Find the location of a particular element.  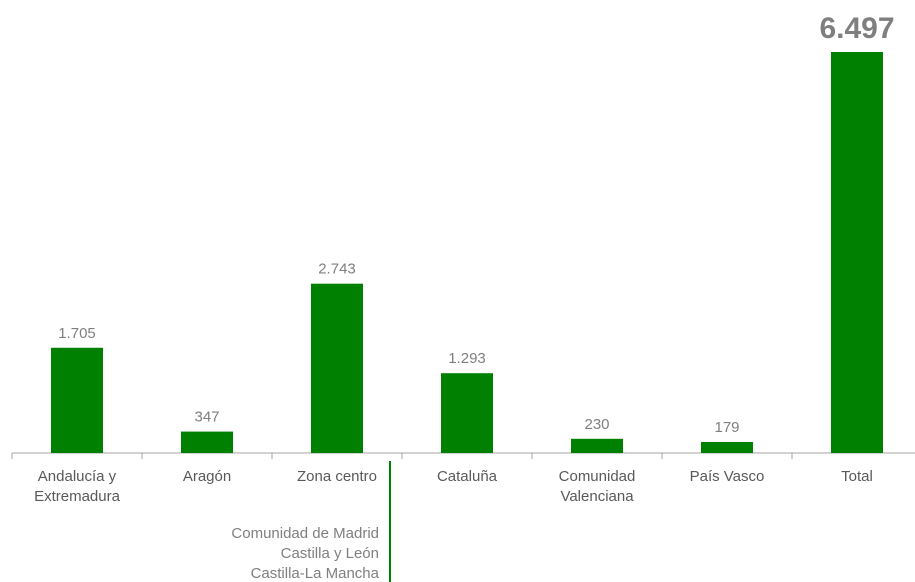

category-label: Valenciana is located at coordinates (597, 496).